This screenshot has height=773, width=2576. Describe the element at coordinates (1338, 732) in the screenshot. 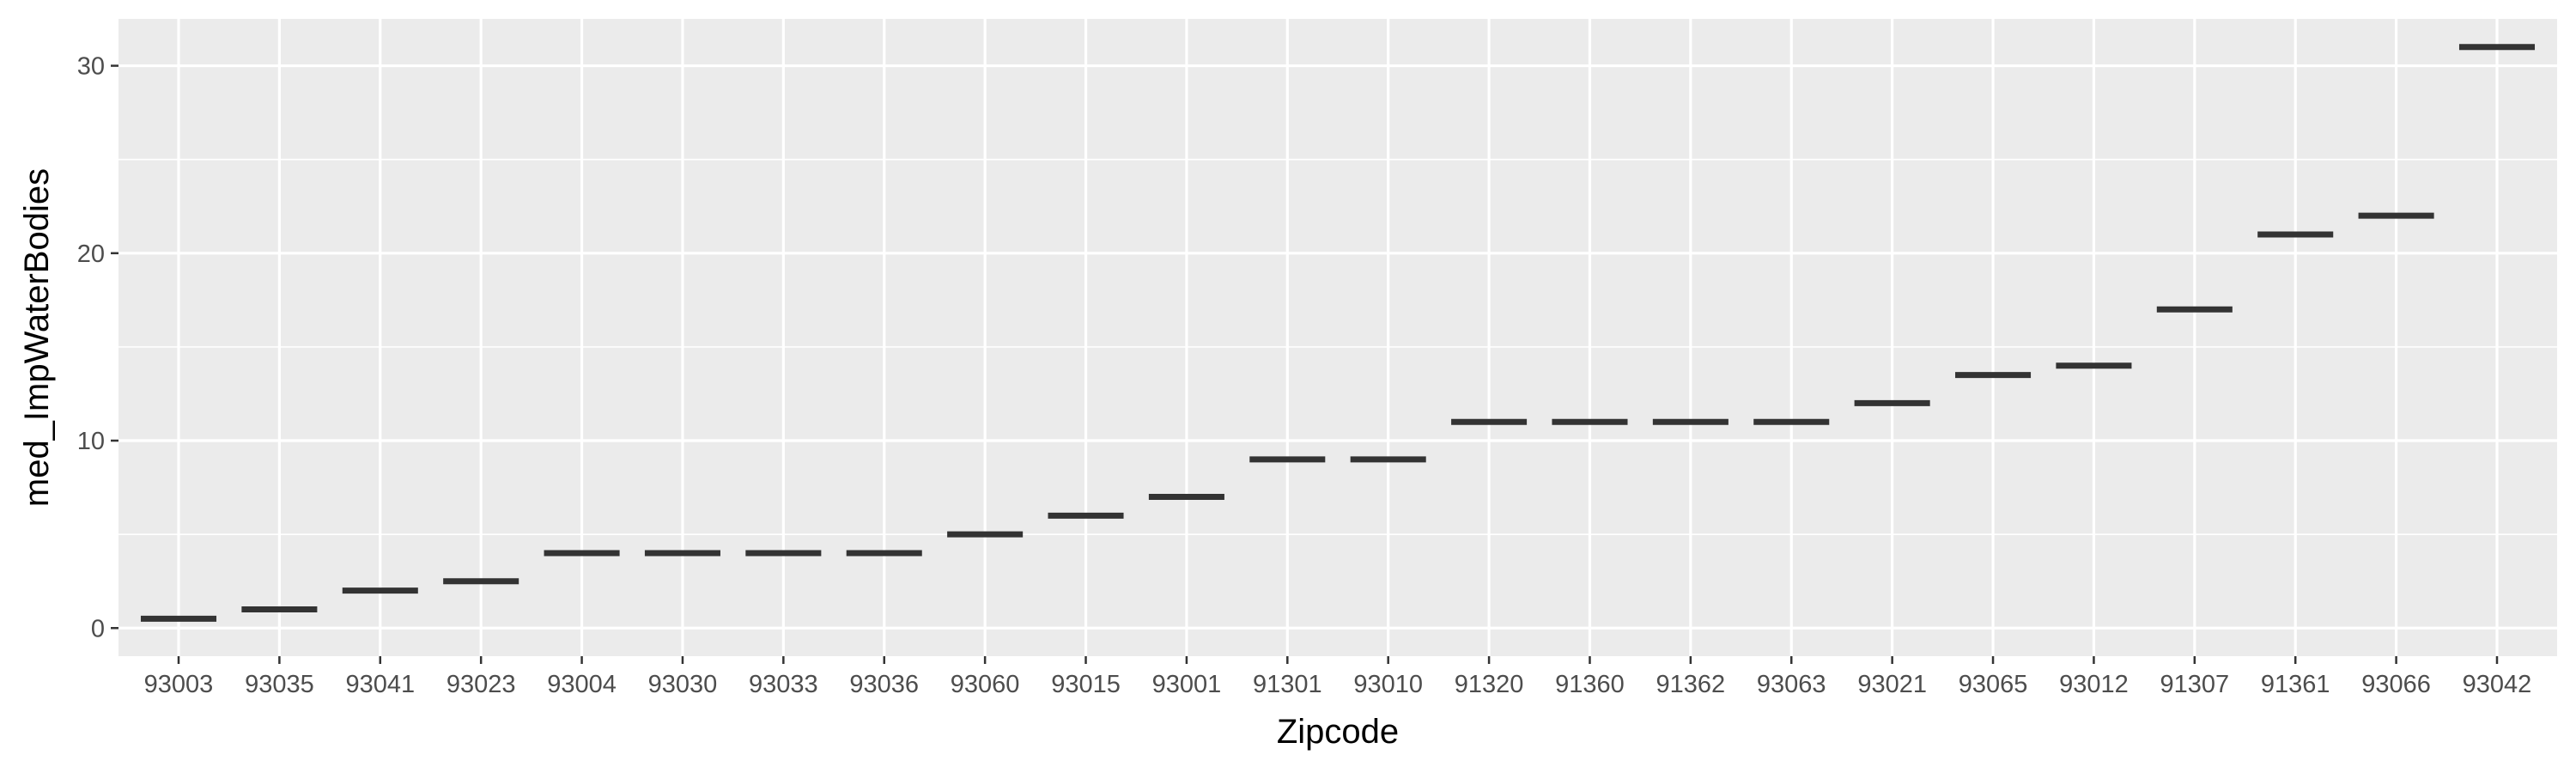

I see `x-axis-title: Zipcode` at that location.